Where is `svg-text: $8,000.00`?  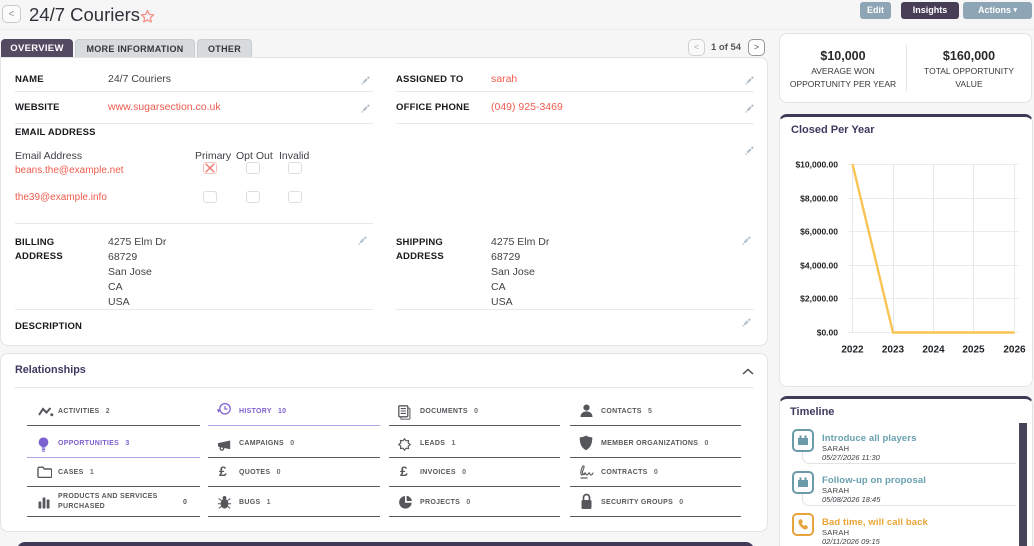 svg-text: $8,000.00 is located at coordinates (819, 199).